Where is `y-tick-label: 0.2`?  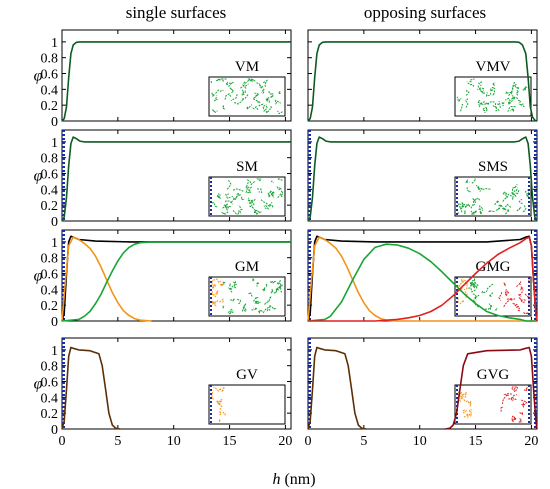 y-tick-label: 0.2 is located at coordinates (50, 414).